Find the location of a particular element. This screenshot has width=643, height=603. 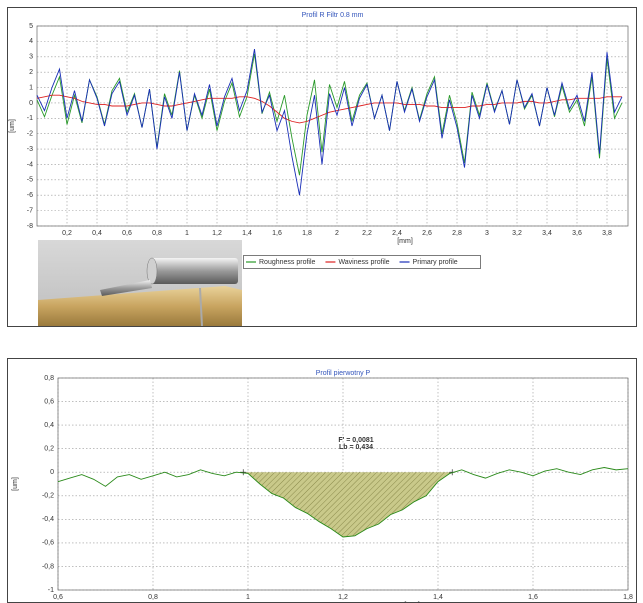

y-tick-label: 0,2 is located at coordinates (49, 449).